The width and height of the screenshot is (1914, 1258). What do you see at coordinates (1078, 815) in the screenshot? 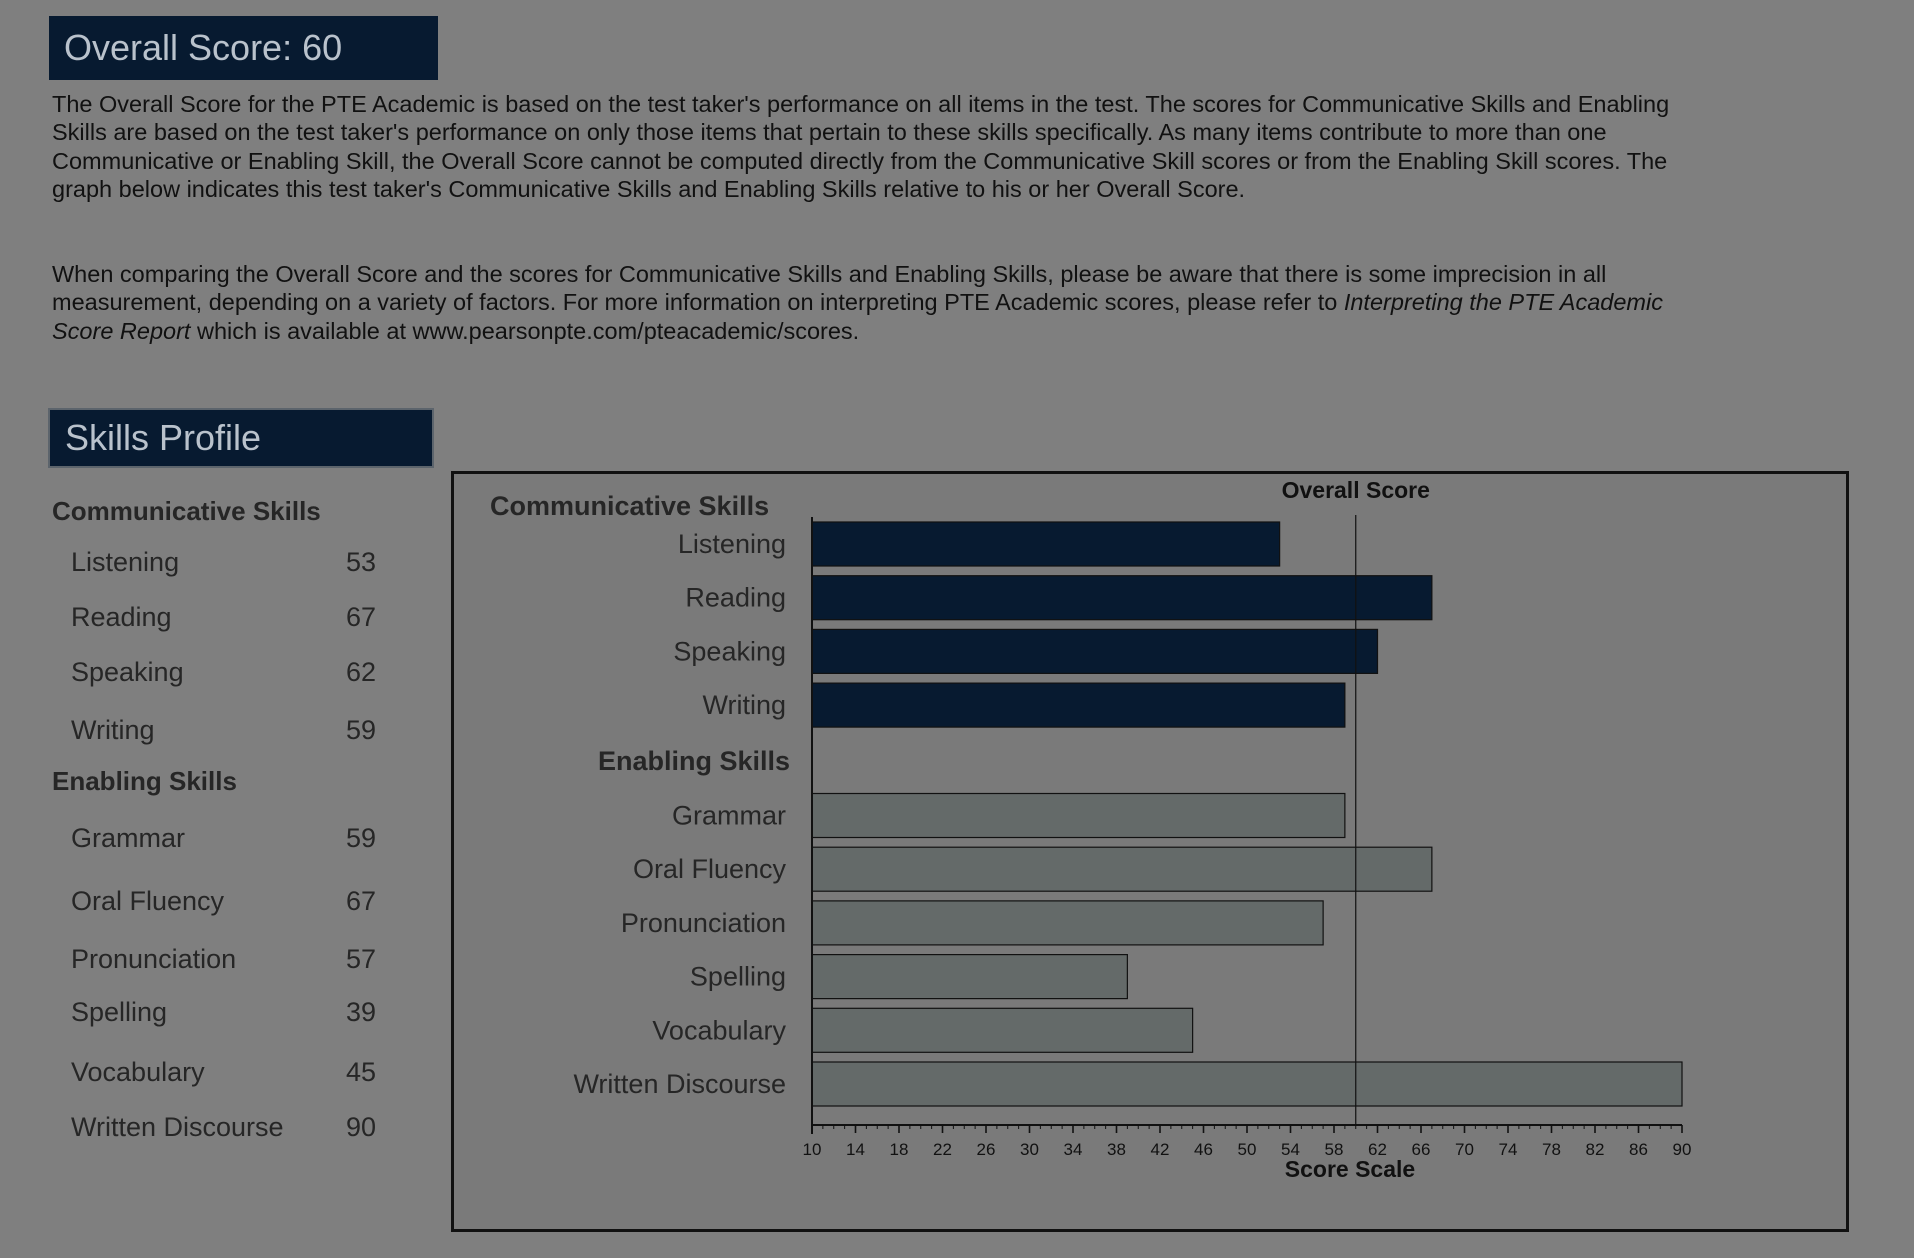
I see `bar-grammar` at bounding box center [1078, 815].